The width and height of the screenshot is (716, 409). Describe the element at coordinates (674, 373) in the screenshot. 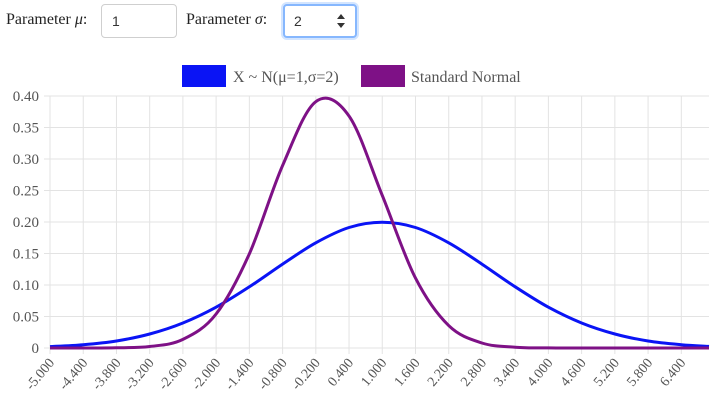

I see `x-tick-label: 6.400` at that location.